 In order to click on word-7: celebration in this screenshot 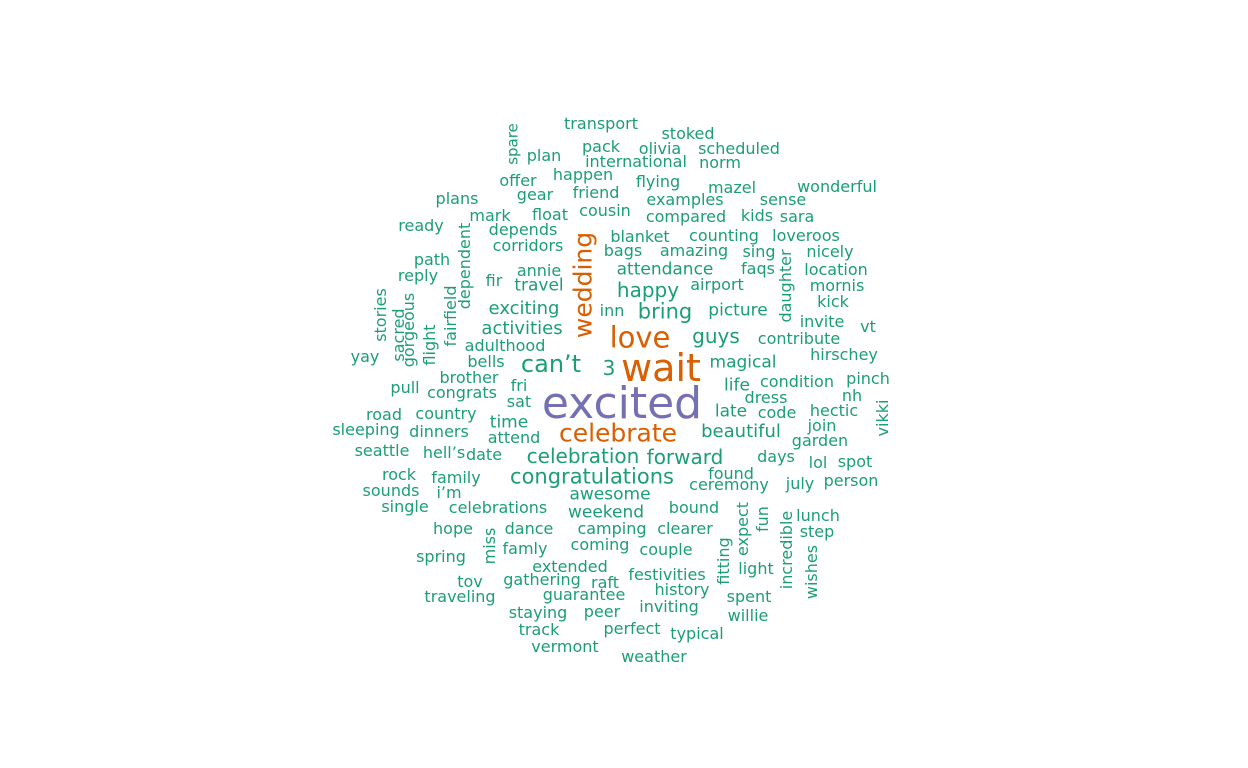, I will do `click(583, 456)`.